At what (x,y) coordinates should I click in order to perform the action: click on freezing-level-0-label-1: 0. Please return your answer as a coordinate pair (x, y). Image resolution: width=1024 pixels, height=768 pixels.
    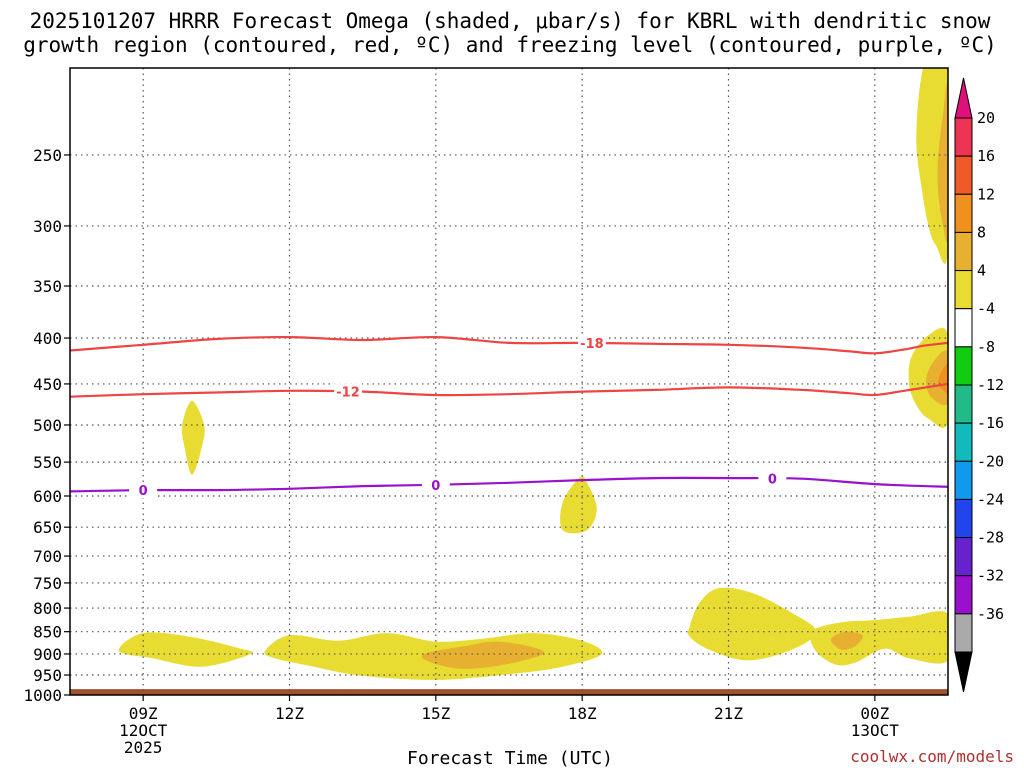
    Looking at the image, I should click on (435, 486).